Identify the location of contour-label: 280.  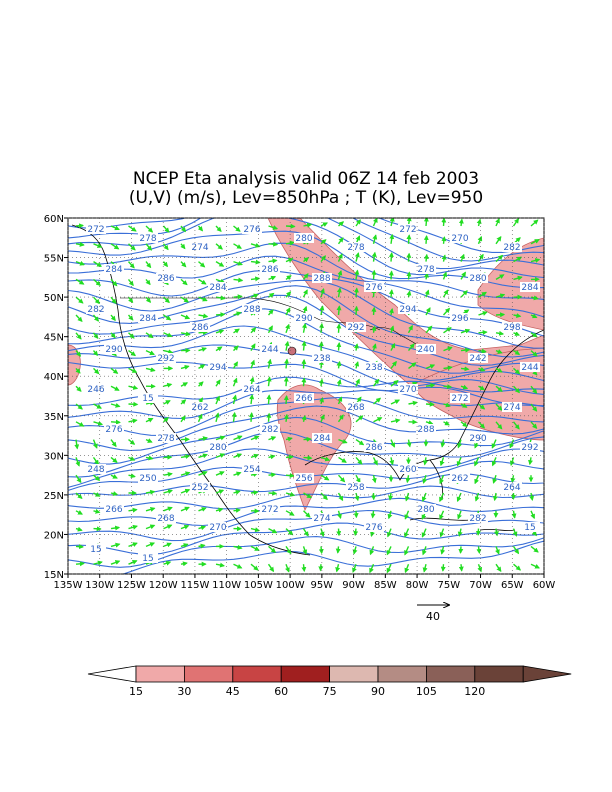
(477, 279).